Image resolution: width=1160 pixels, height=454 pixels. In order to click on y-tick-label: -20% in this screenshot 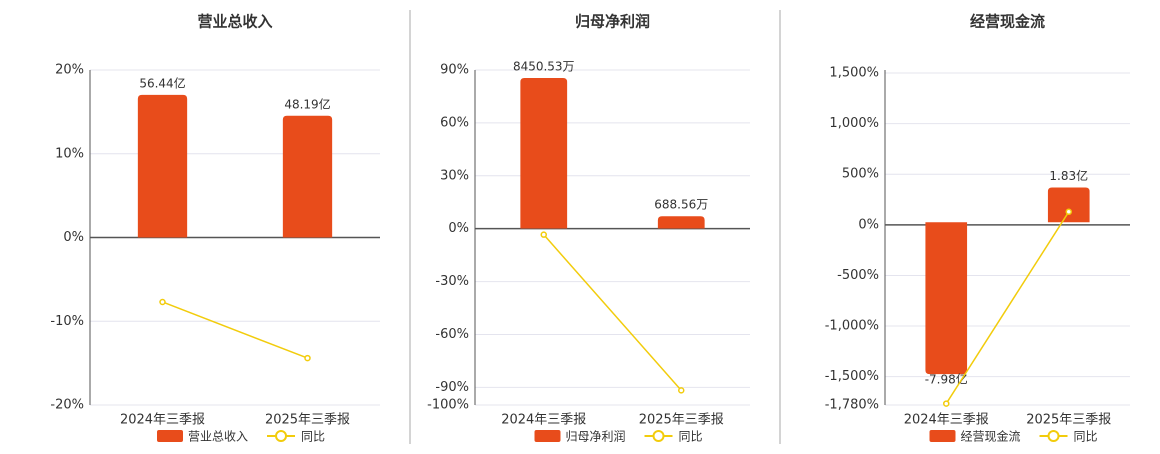, I will do `click(67, 405)`.